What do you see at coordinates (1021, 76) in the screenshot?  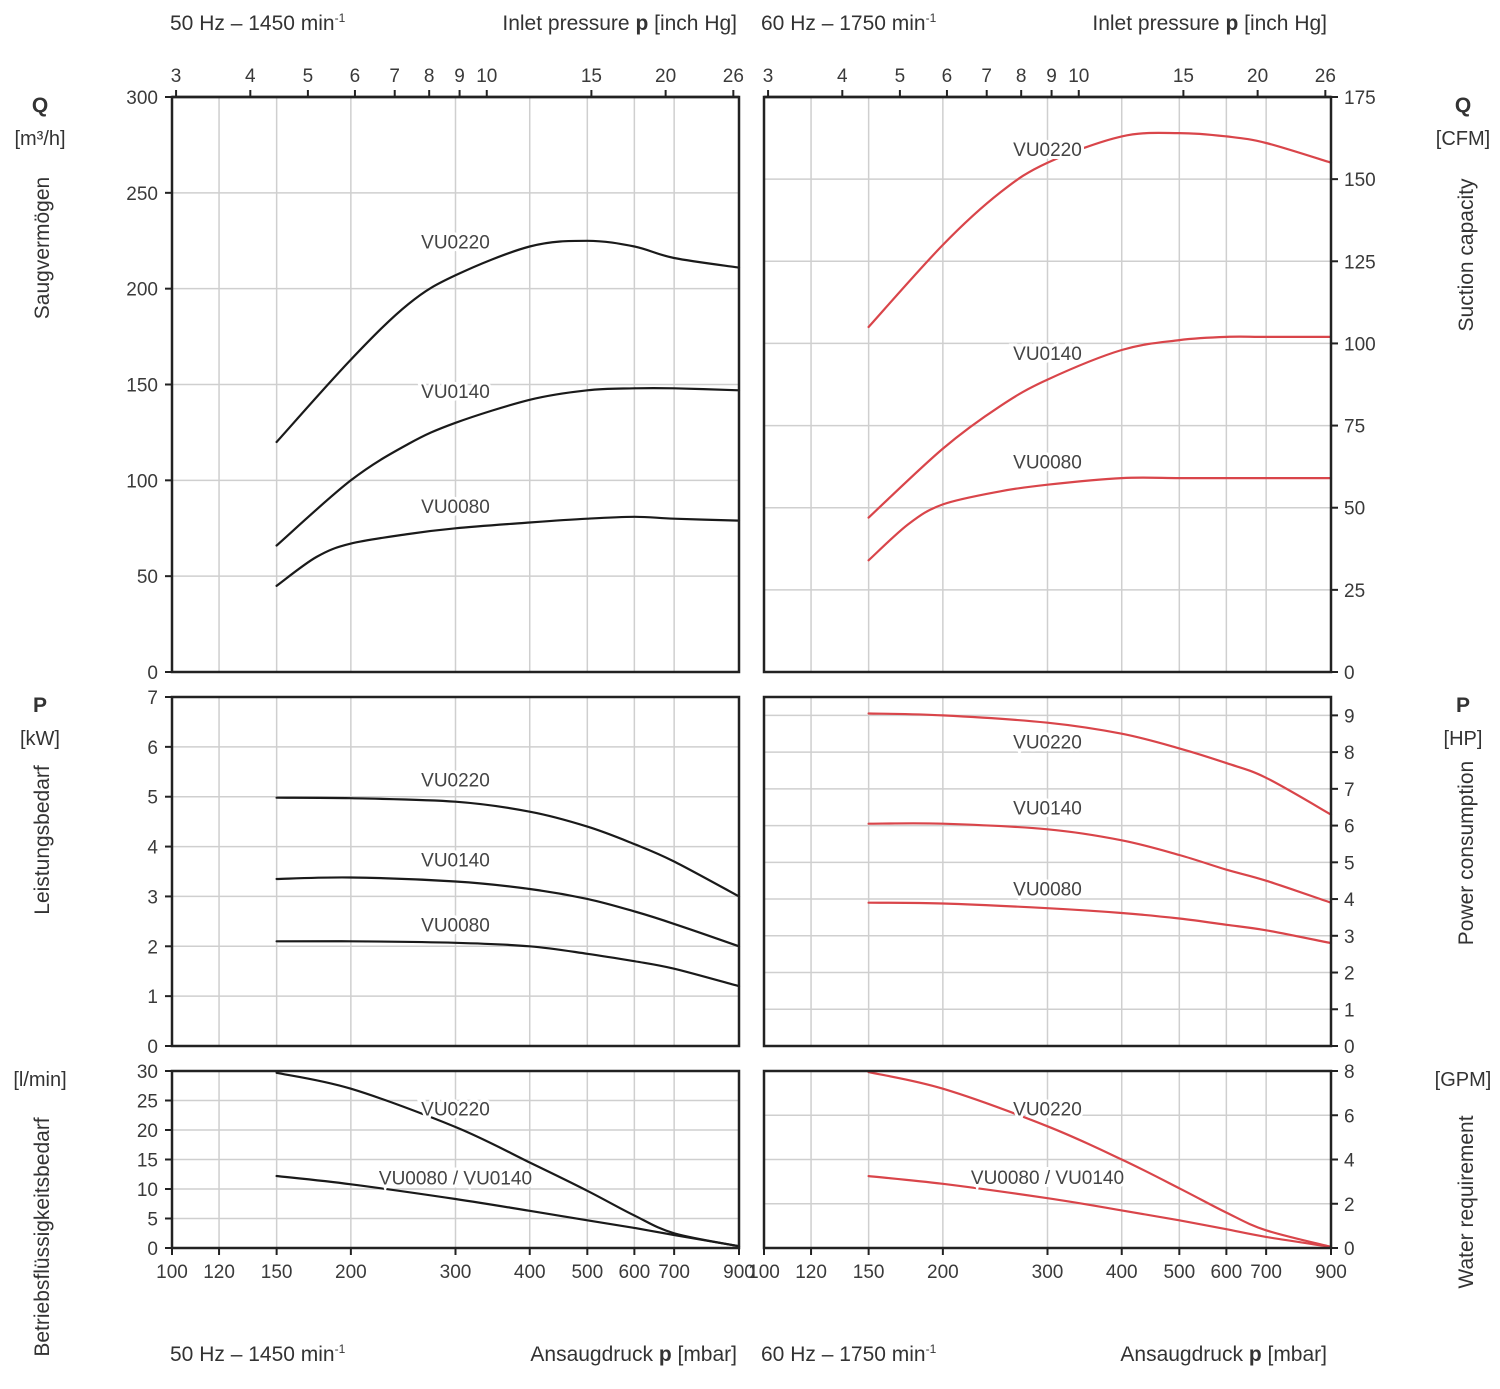 I see `inch-hg-tick-label: 8` at bounding box center [1021, 76].